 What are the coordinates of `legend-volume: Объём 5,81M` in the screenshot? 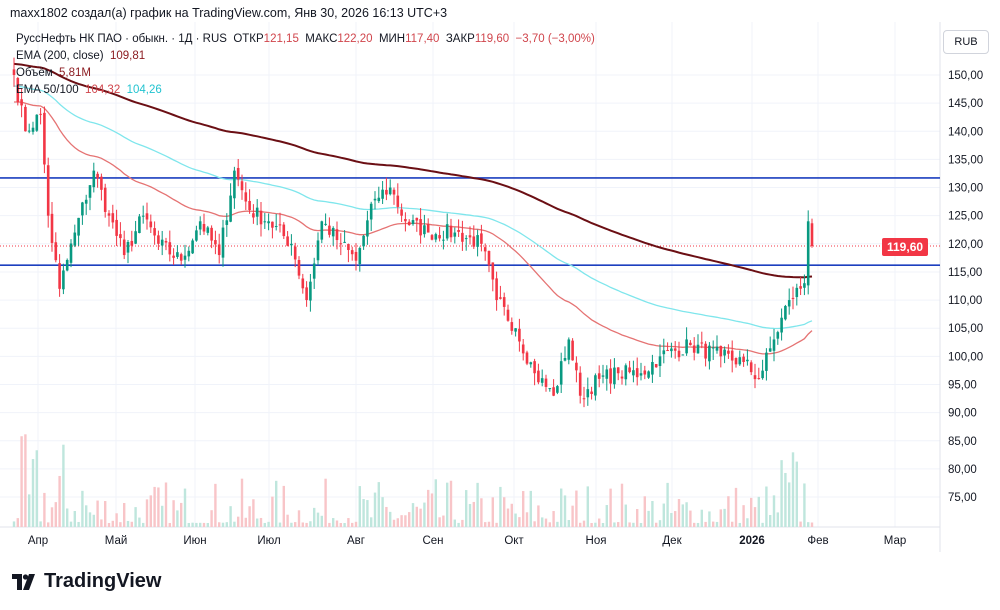 It's located at (53, 73).